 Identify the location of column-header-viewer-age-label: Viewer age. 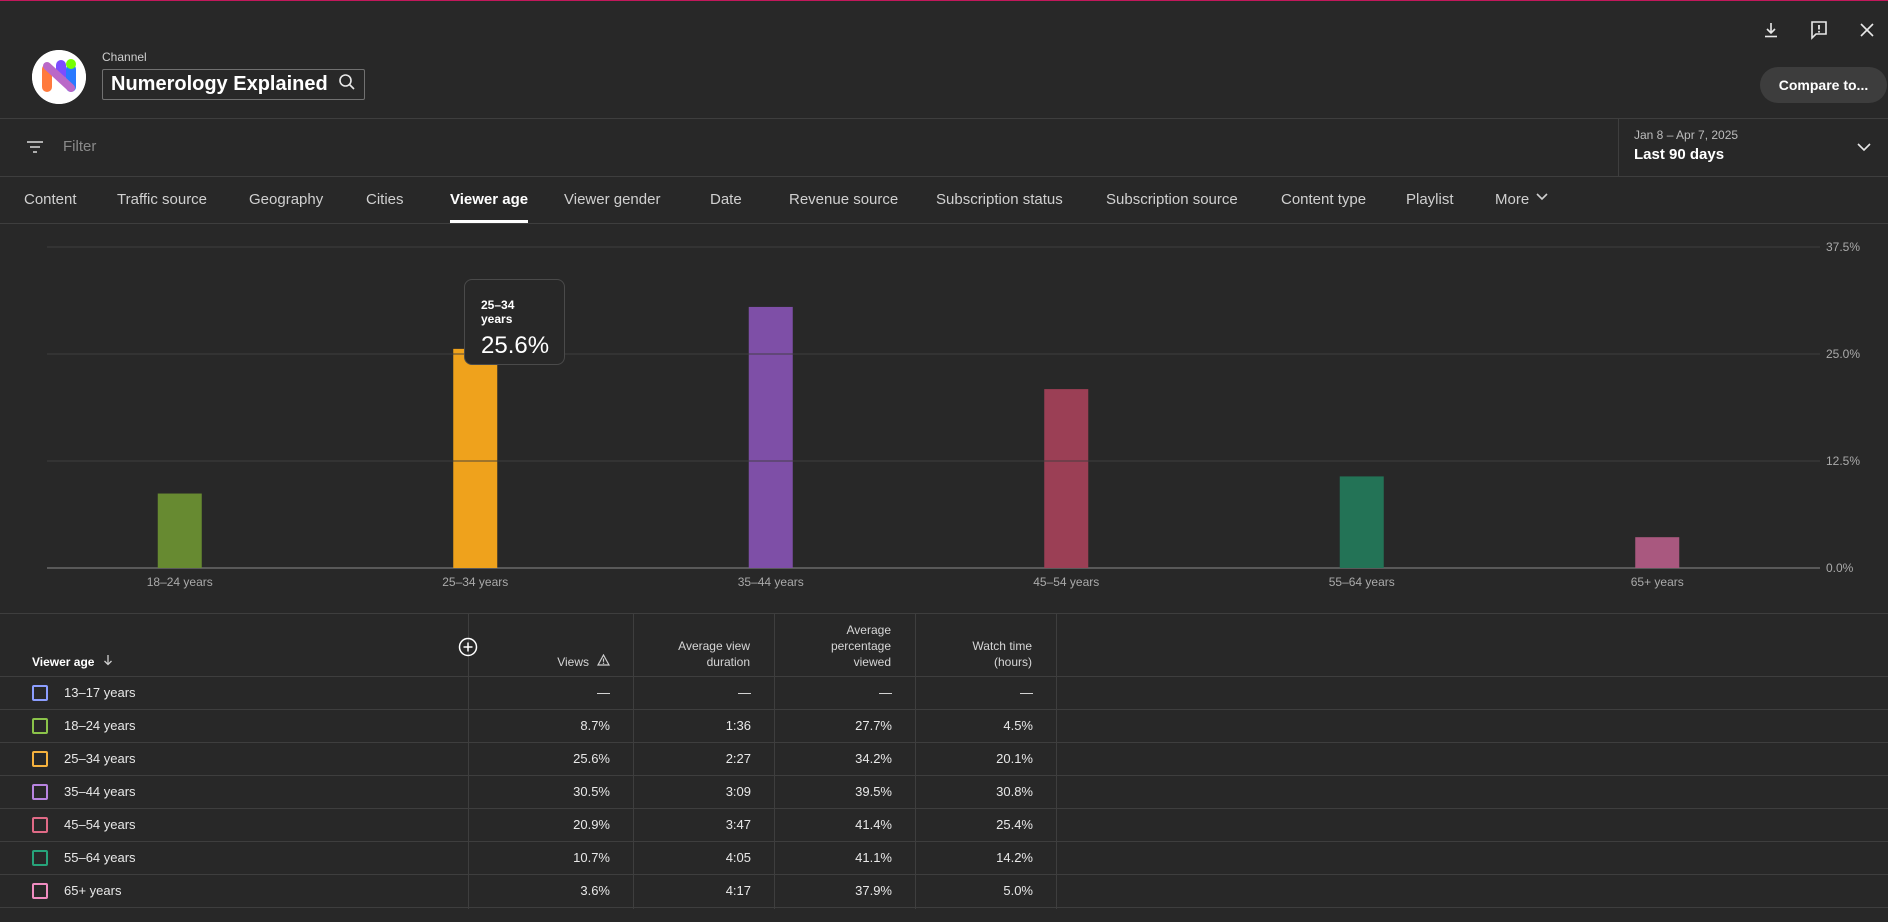
(63, 662).